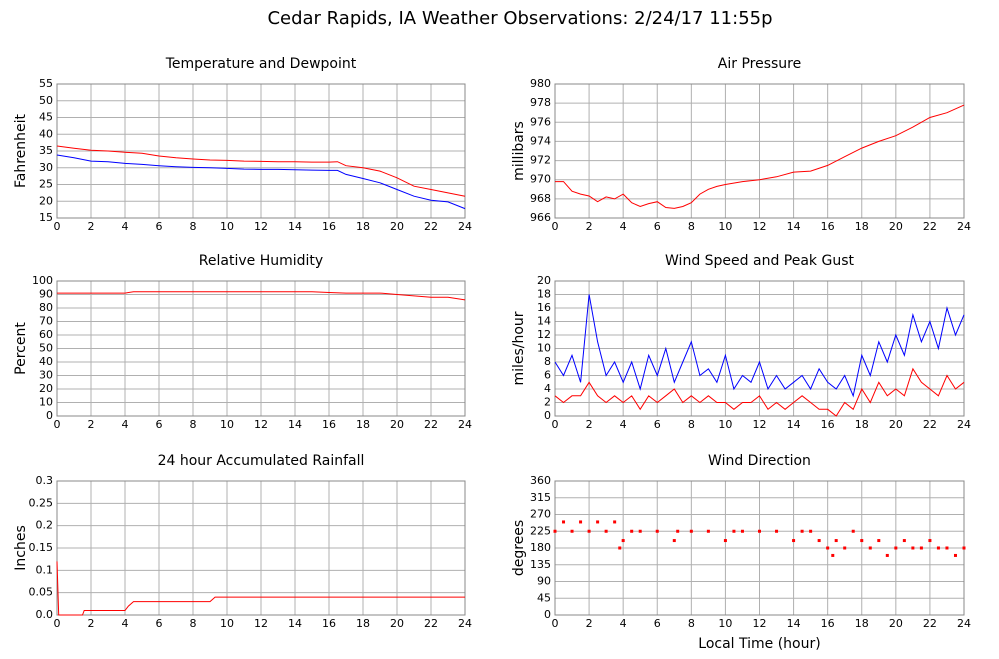  What do you see at coordinates (540, 83) in the screenshot?
I see `y-tick-label: 980` at bounding box center [540, 83].